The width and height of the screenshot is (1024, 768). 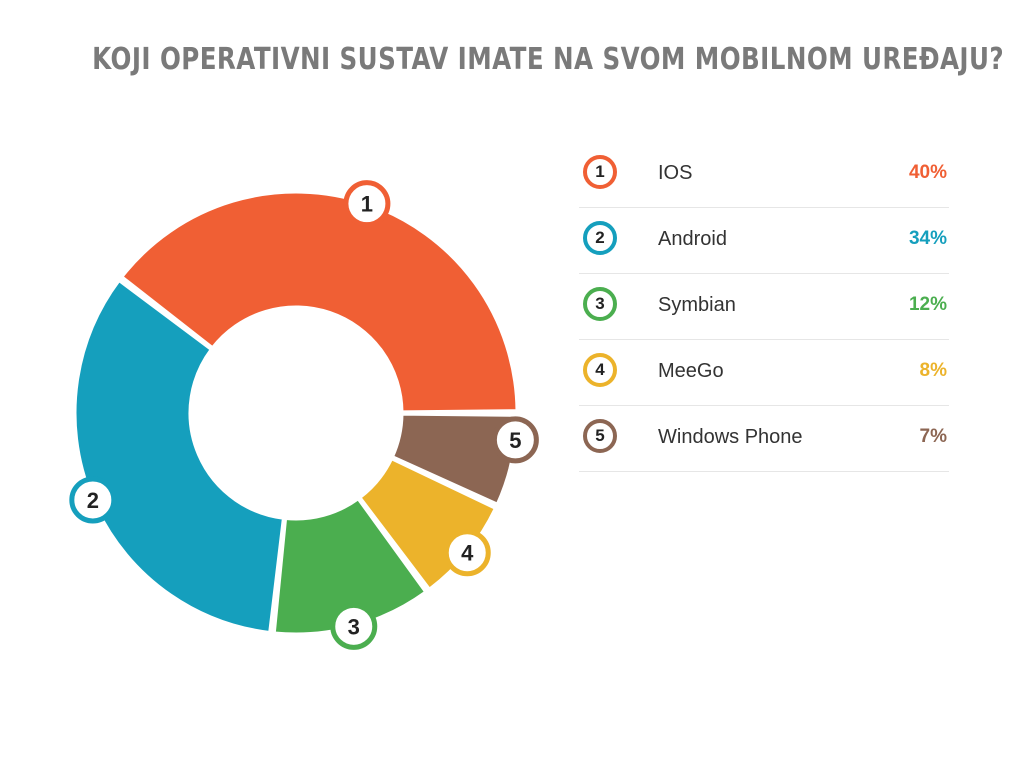 What do you see at coordinates (927, 172) in the screenshot?
I see `legend-value: 40%` at bounding box center [927, 172].